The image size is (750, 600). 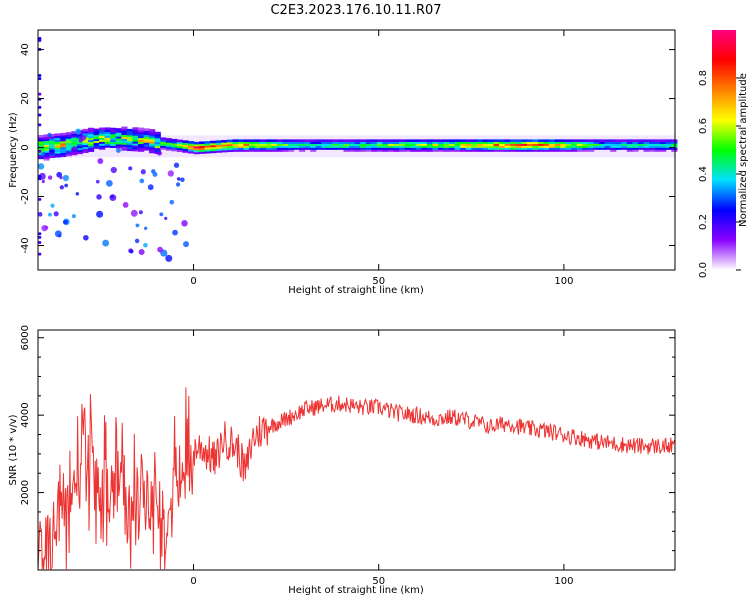 I want to click on snr-y-tick-label: 4000, so click(x=25, y=414).